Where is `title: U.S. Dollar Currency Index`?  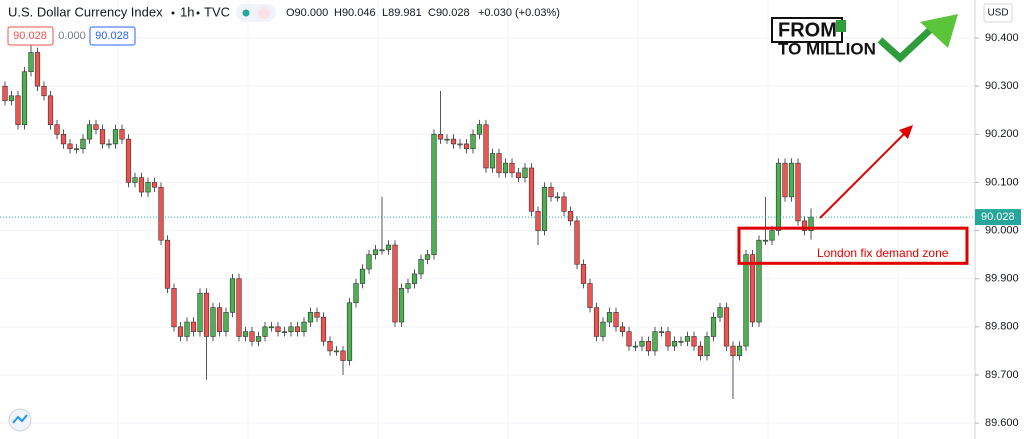 title: U.S. Dollar Currency Index is located at coordinates (85, 11).